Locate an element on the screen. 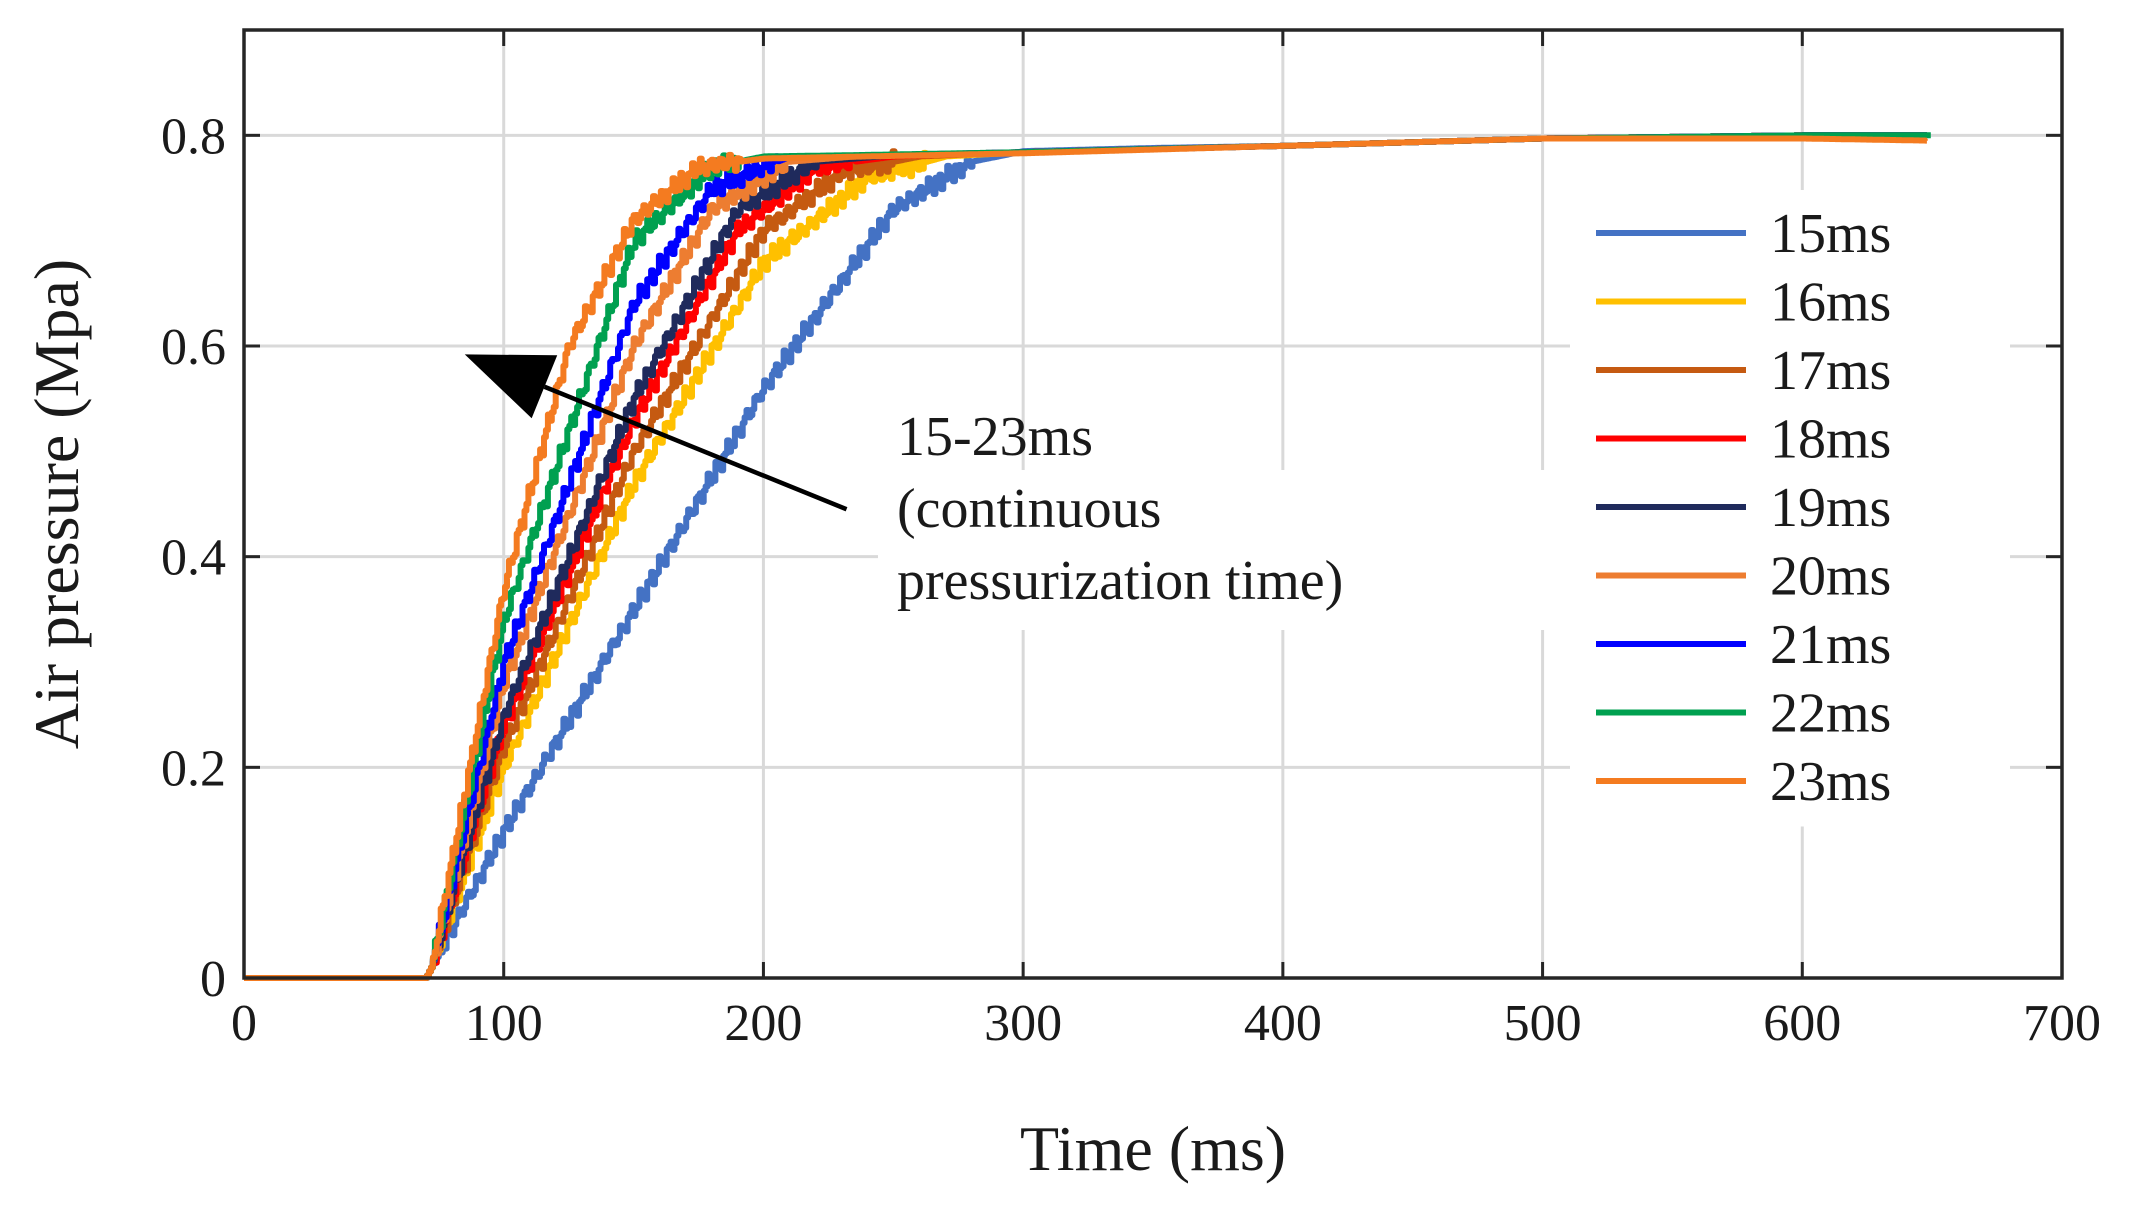  legend-label-21ms: 21ms is located at coordinates (1830, 645).